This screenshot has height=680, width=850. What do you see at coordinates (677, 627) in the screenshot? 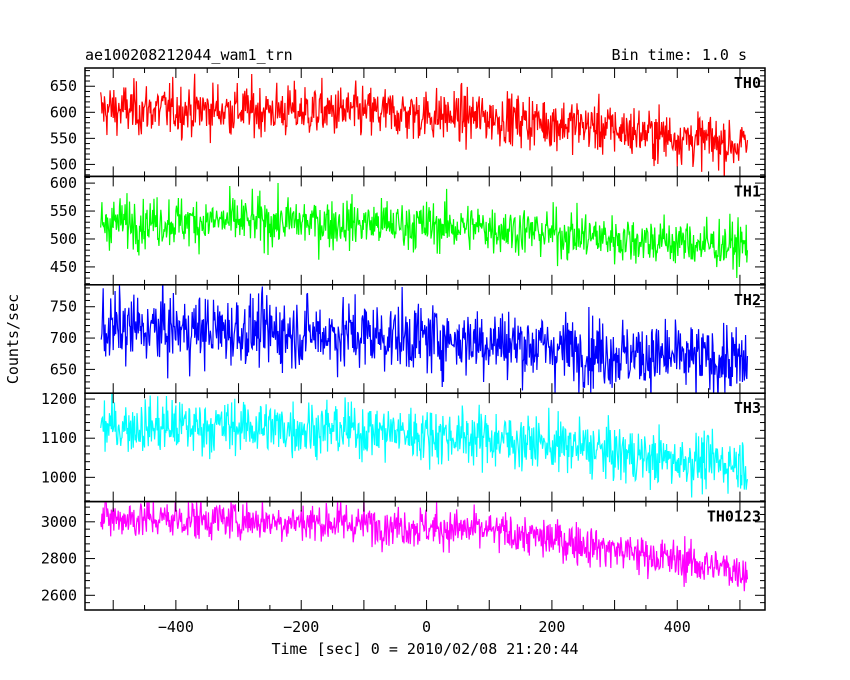
I see `x-tick-label: 400` at bounding box center [677, 627].